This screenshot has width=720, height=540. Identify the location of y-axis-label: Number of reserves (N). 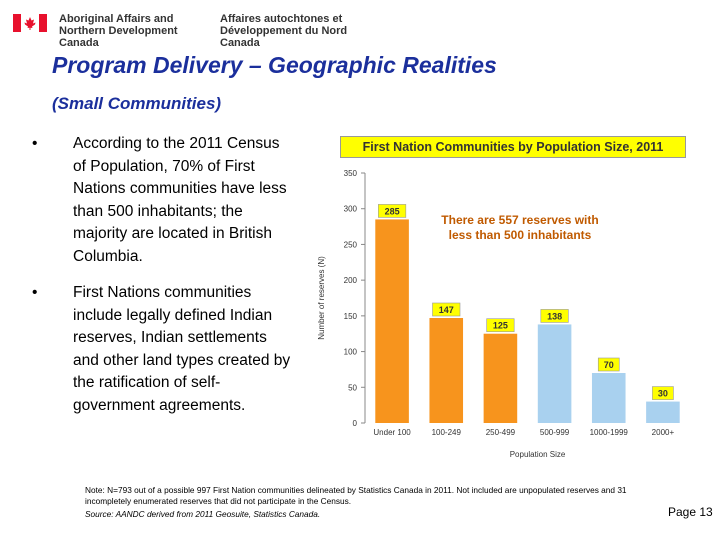
(321, 298).